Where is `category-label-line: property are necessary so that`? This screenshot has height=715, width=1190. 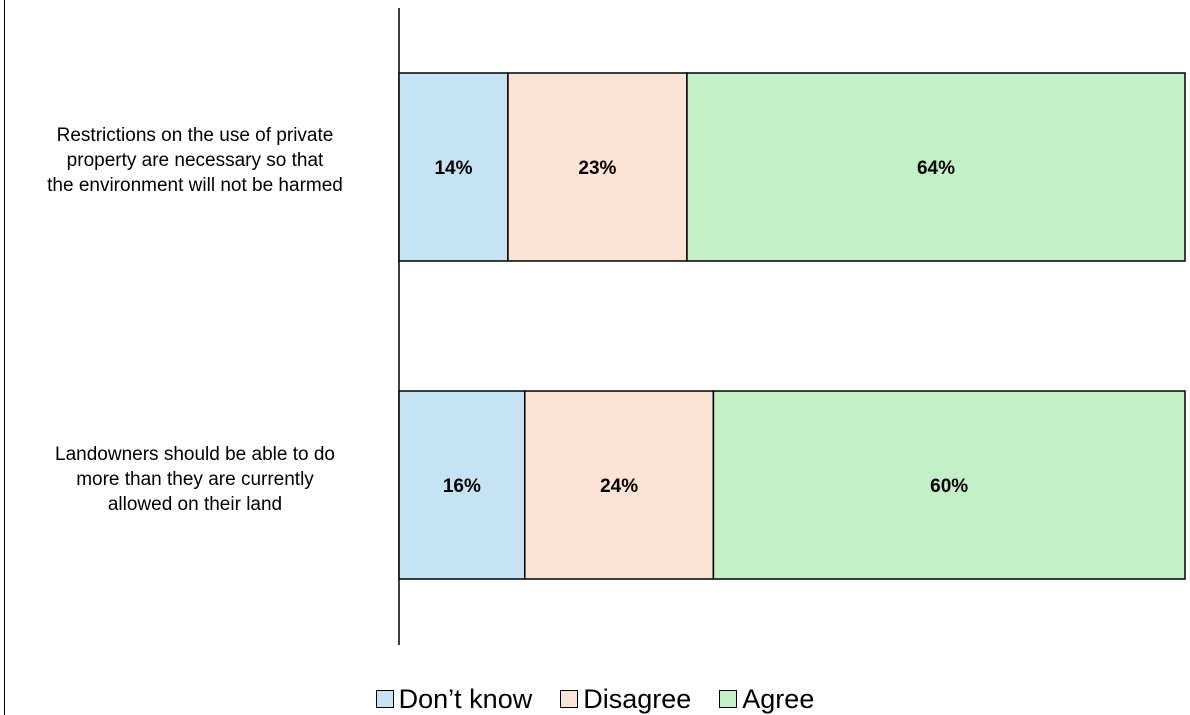
category-label-line: property are necessary so that is located at coordinates (195, 160).